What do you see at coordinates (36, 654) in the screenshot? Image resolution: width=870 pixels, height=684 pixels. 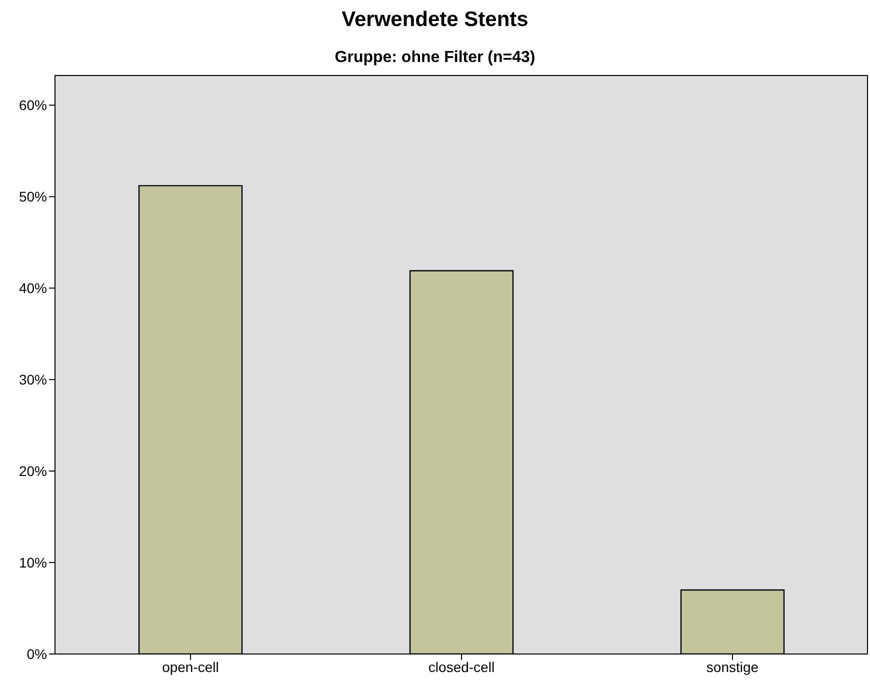 I see `y-tick-label: 0%` at bounding box center [36, 654].